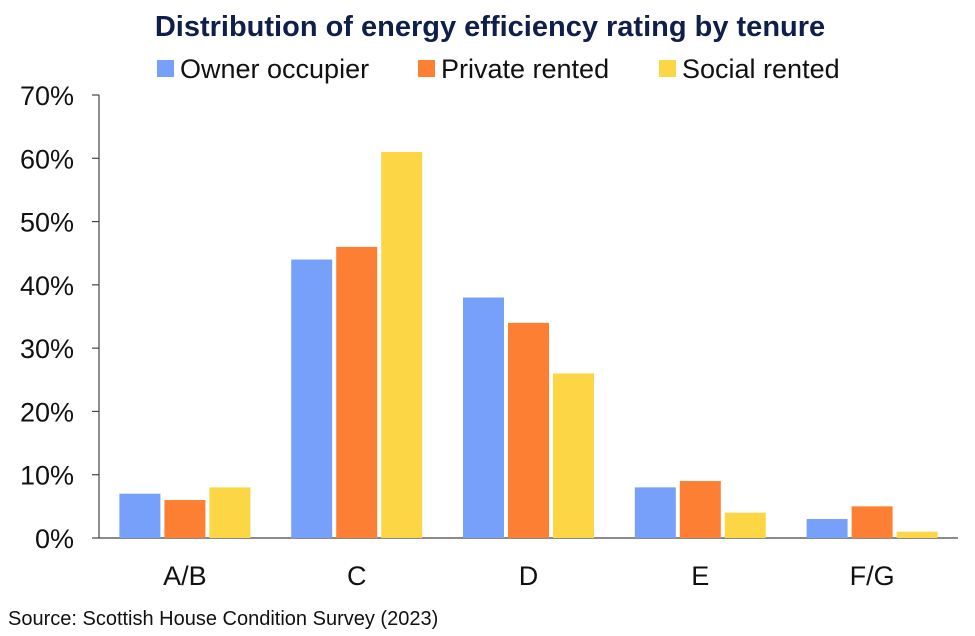 This screenshot has width=975, height=636. I want to click on bar-private-rented-c, so click(357, 392).